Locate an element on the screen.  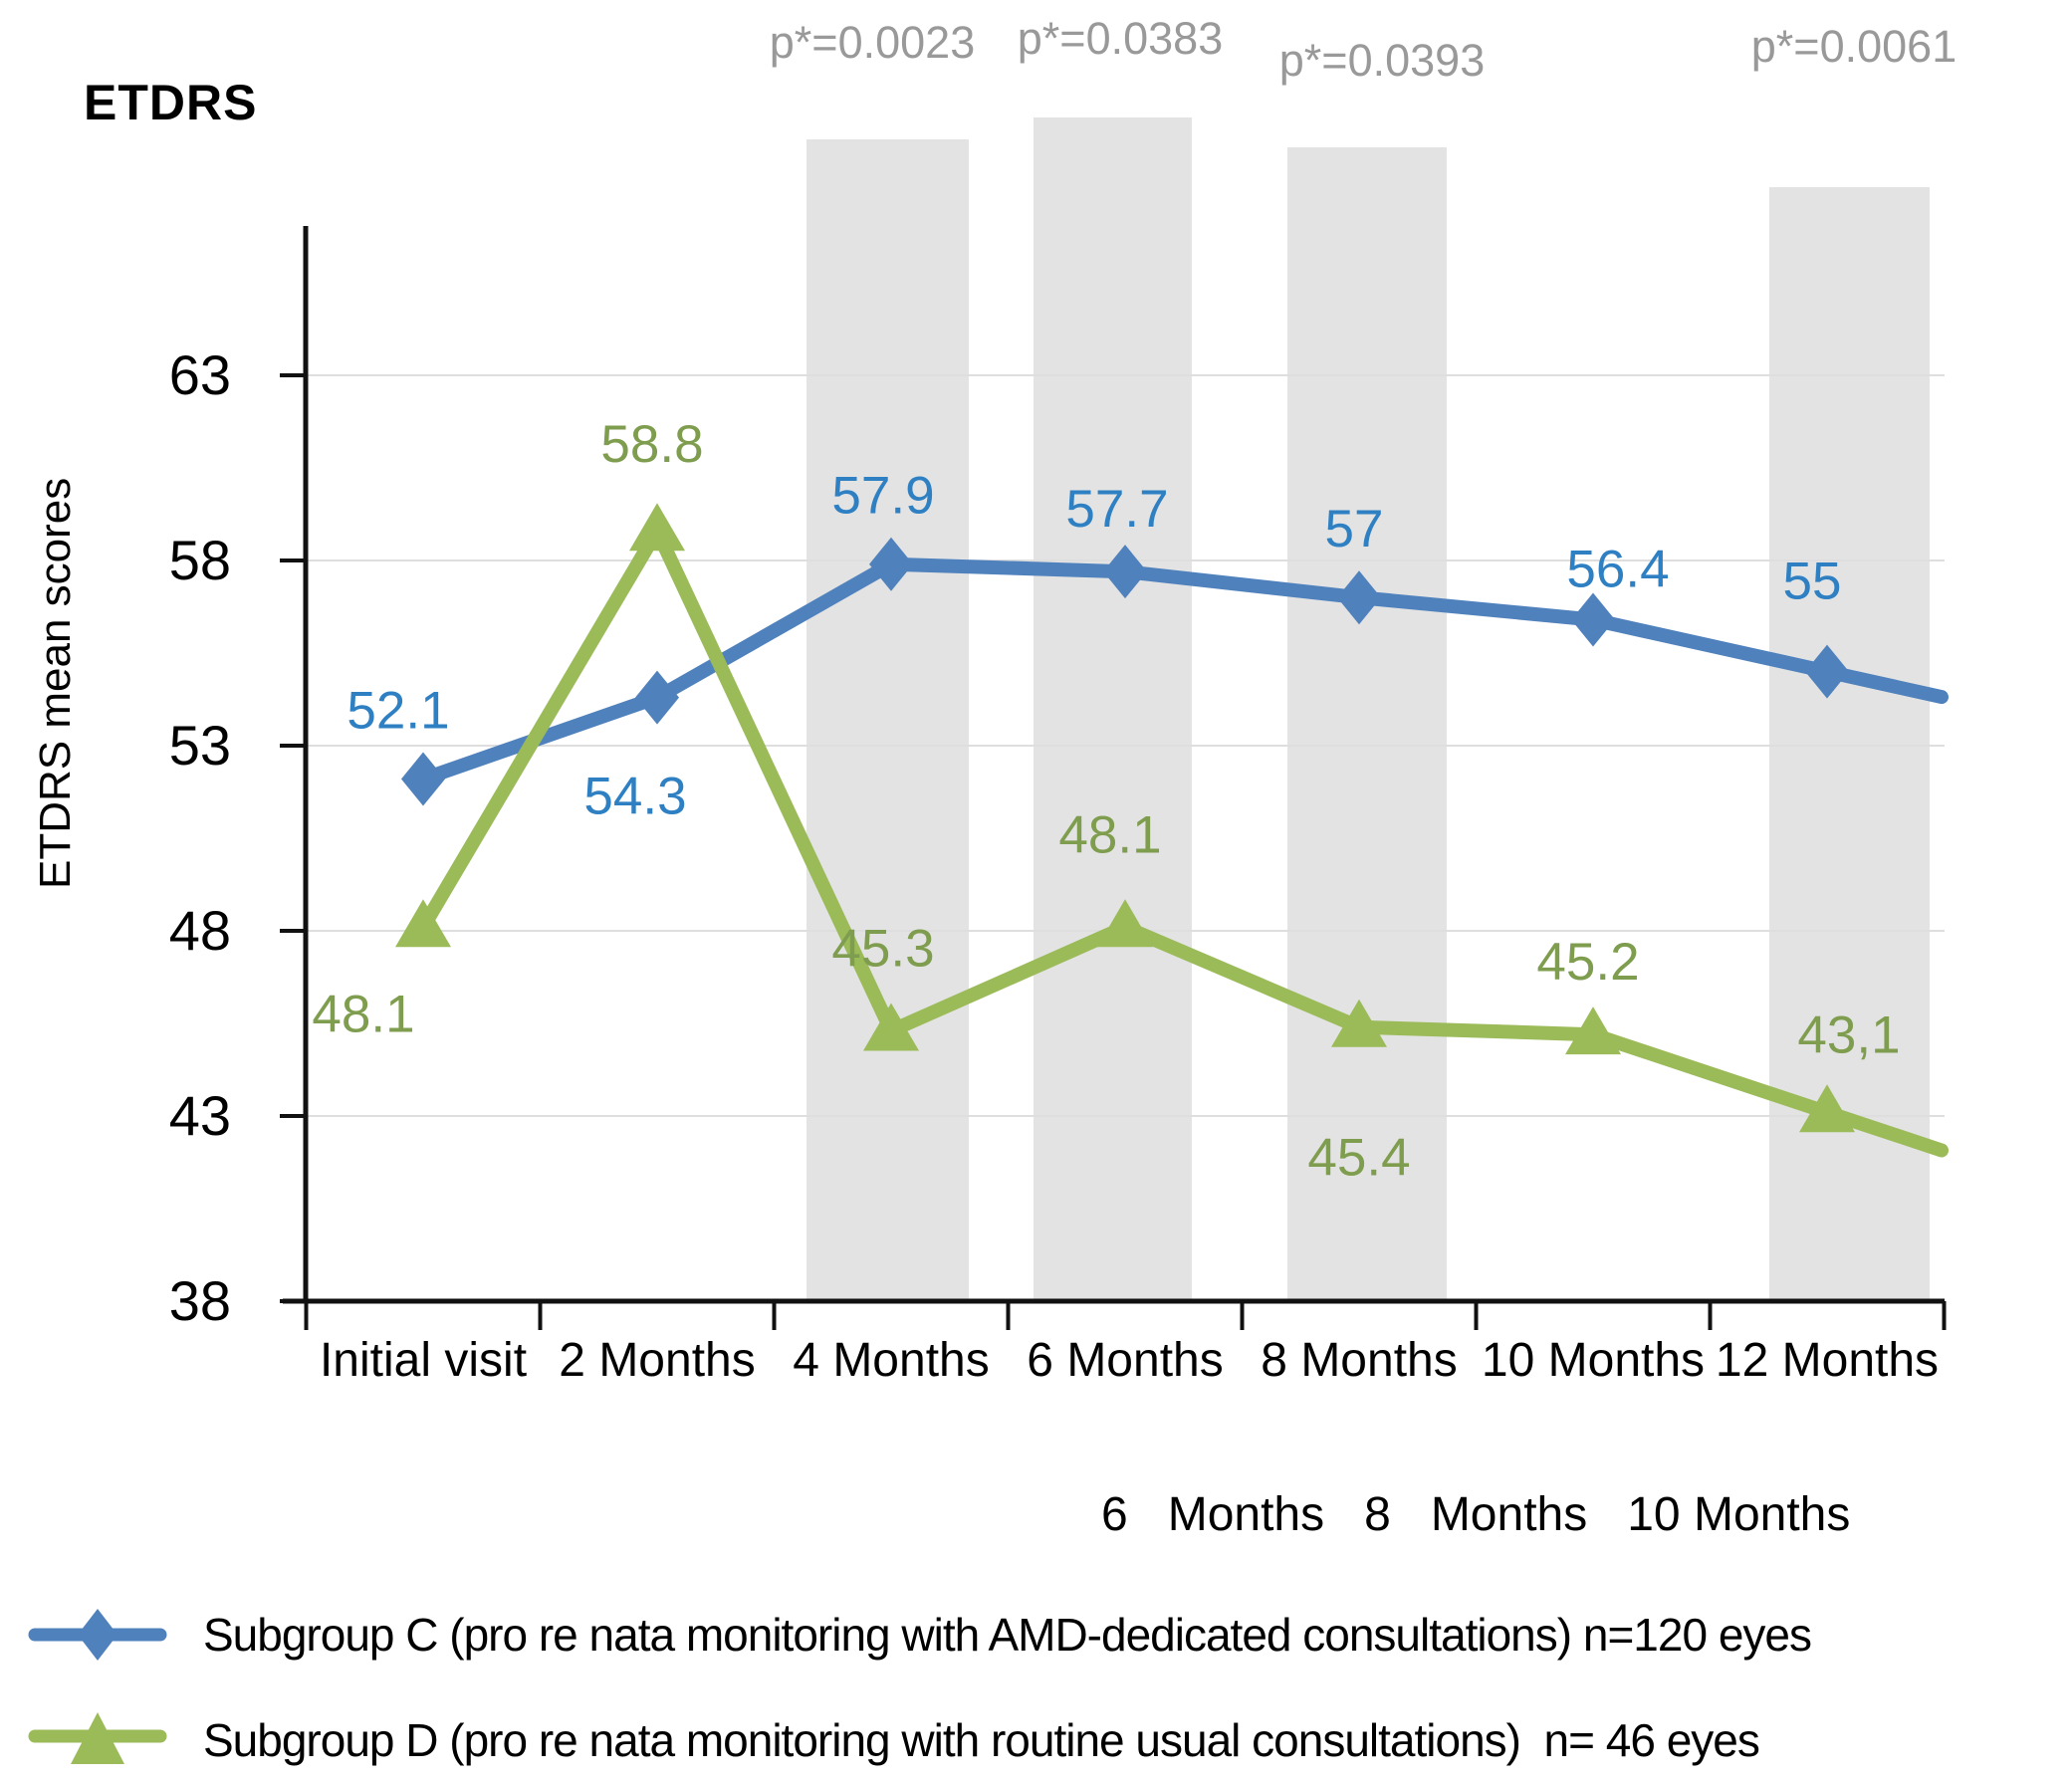
data-label-subgroup-c: 57 is located at coordinates (1354, 529).